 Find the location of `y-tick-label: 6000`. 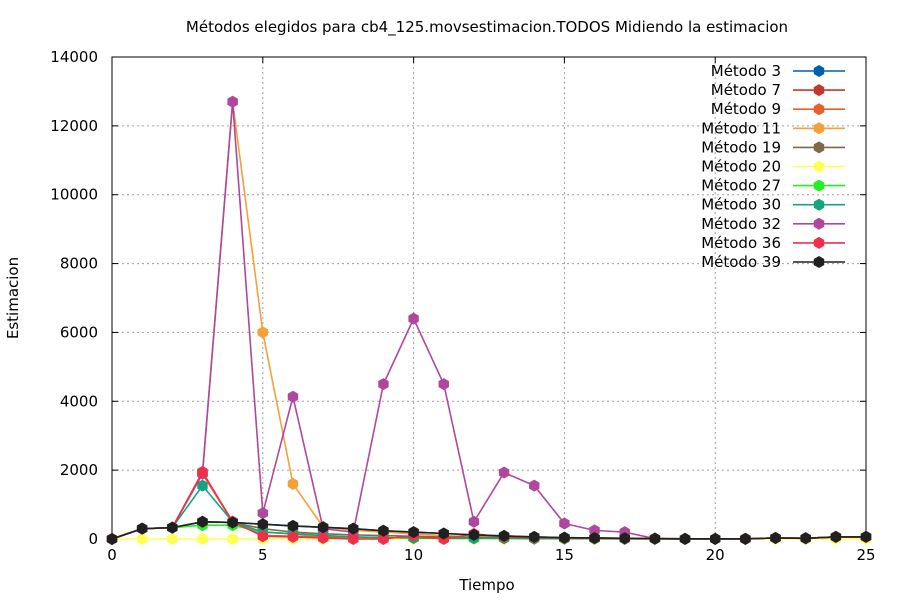

y-tick-label: 6000 is located at coordinates (79, 332).